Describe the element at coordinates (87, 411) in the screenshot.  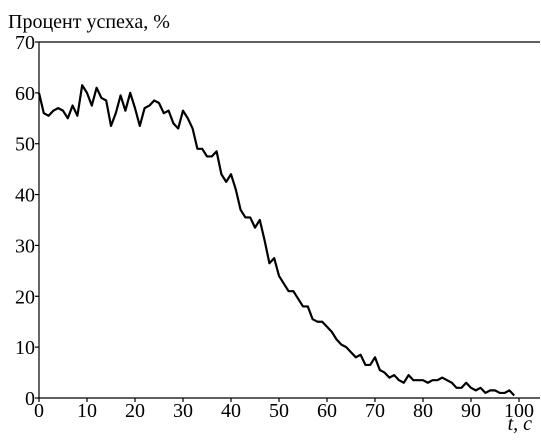
I see `x-tick-label: 10` at that location.